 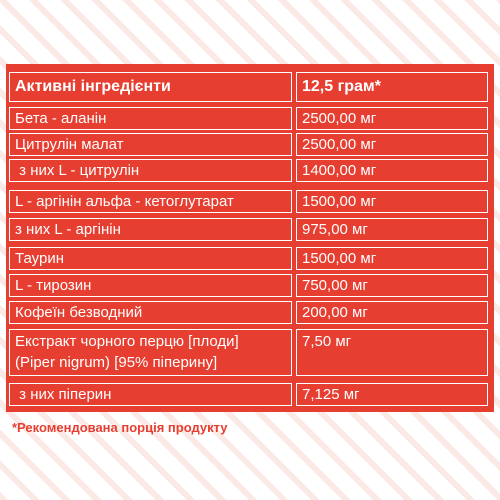 I want to click on amount-cell: 7,50 мг, so click(x=392, y=352).